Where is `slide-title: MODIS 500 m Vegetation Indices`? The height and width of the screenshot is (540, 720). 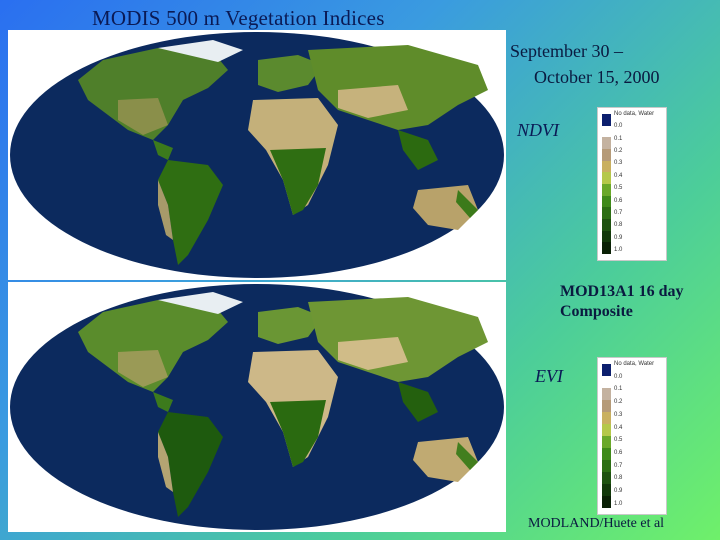
slide-title: MODIS 500 m Vegetation Indices is located at coordinates (238, 18).